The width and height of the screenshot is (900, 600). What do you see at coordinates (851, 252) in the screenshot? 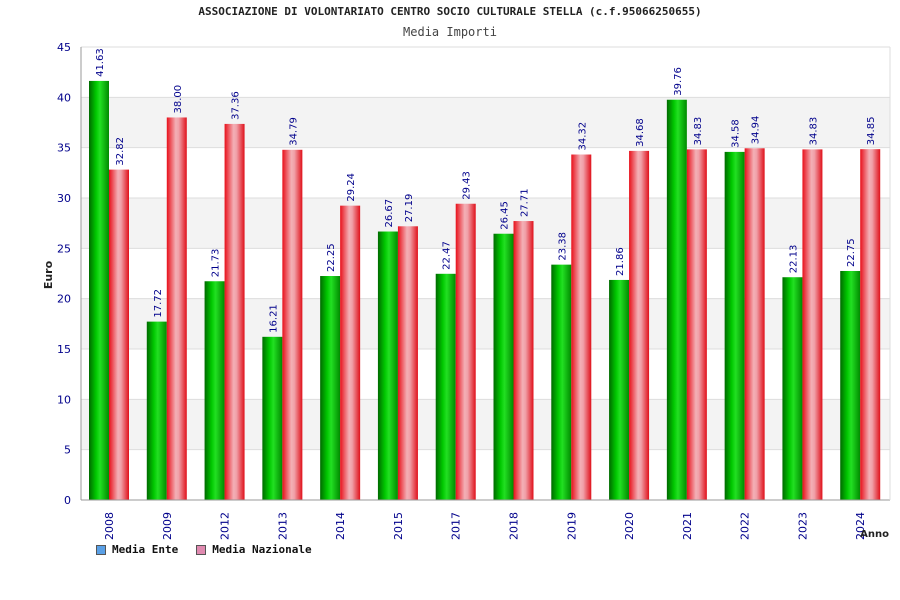
I see `bar-value-label: 22.75` at bounding box center [851, 252].